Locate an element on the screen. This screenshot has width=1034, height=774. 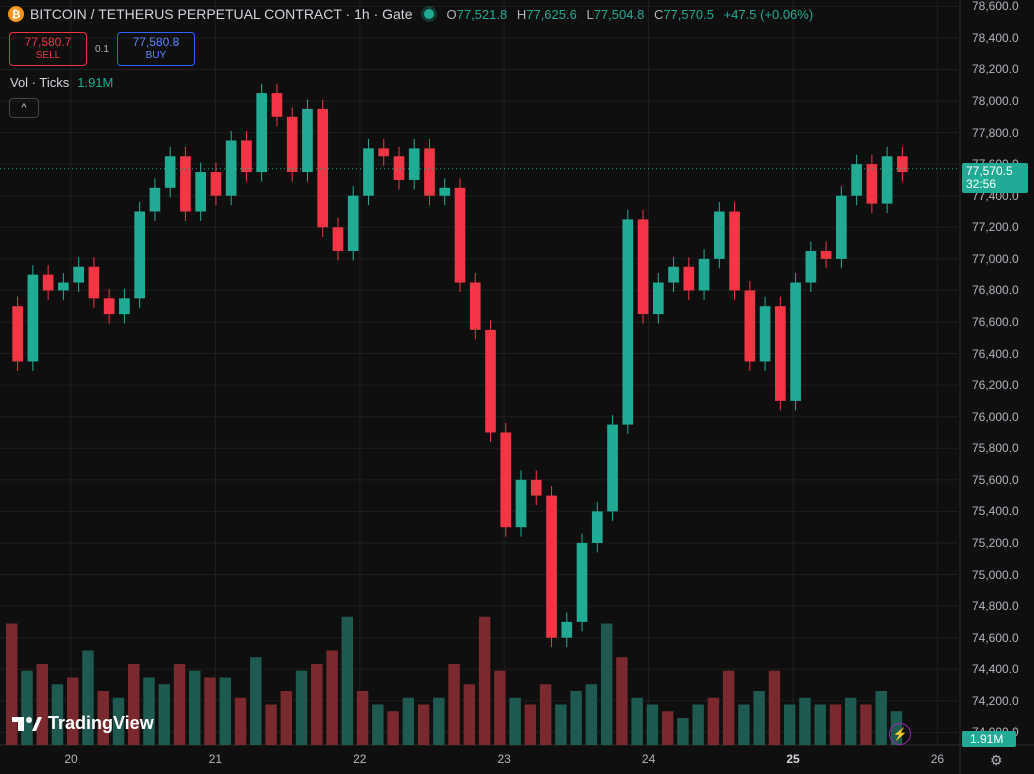
y-tick-label: 77,800.0 is located at coordinates (995, 132).